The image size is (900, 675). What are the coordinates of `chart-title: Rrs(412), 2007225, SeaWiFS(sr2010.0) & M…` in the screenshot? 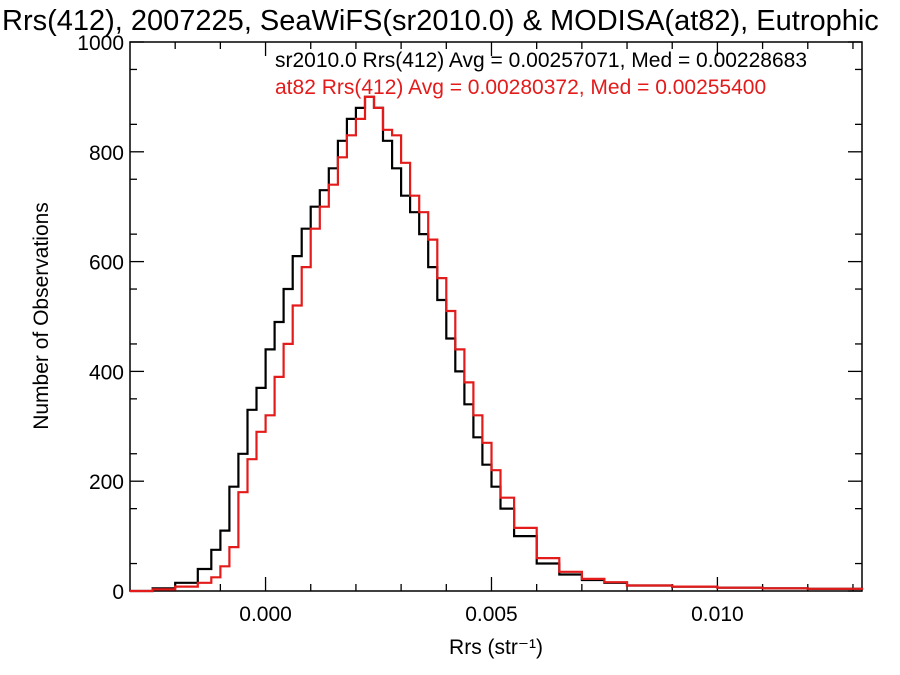 It's located at (440, 21).